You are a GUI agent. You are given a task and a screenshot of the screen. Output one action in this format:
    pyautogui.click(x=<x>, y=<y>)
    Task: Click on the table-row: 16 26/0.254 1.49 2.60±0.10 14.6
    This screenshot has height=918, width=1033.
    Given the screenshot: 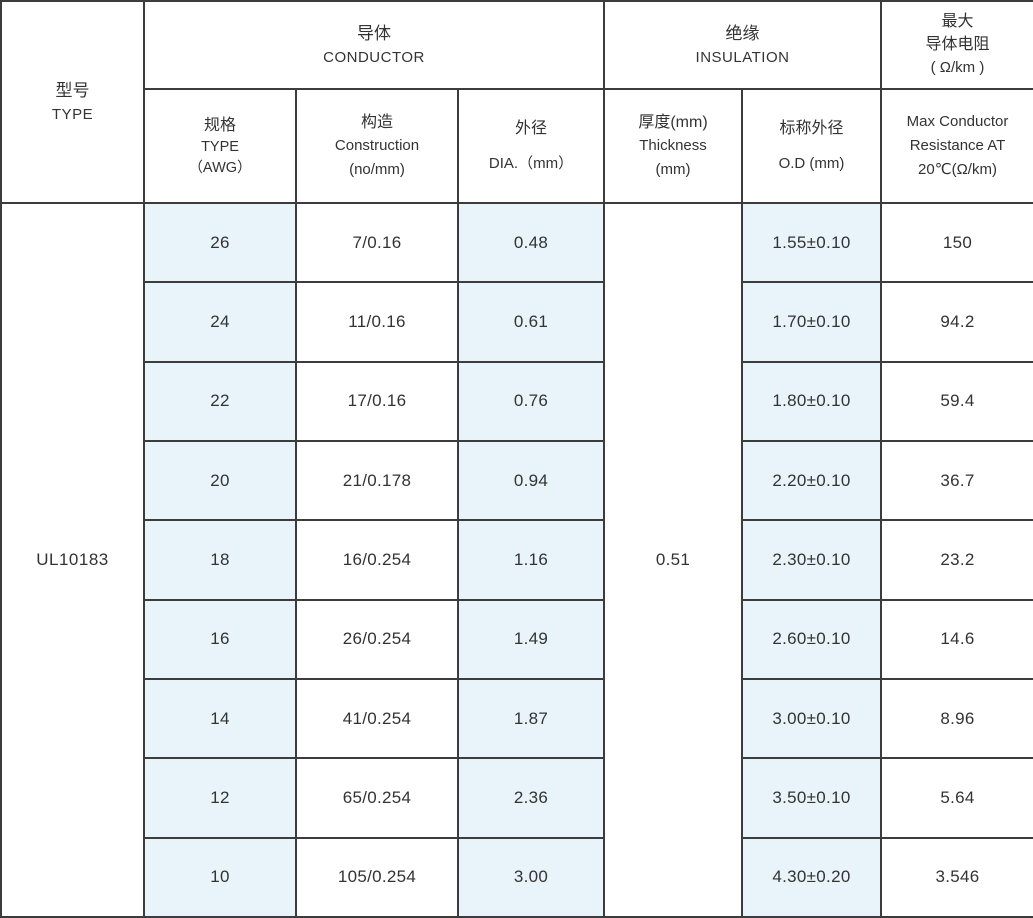 What is the action you would take?
    pyautogui.click(x=517, y=639)
    